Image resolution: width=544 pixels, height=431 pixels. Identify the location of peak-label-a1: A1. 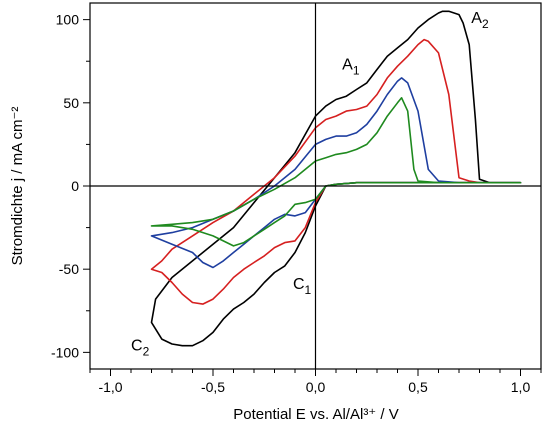
(351, 67).